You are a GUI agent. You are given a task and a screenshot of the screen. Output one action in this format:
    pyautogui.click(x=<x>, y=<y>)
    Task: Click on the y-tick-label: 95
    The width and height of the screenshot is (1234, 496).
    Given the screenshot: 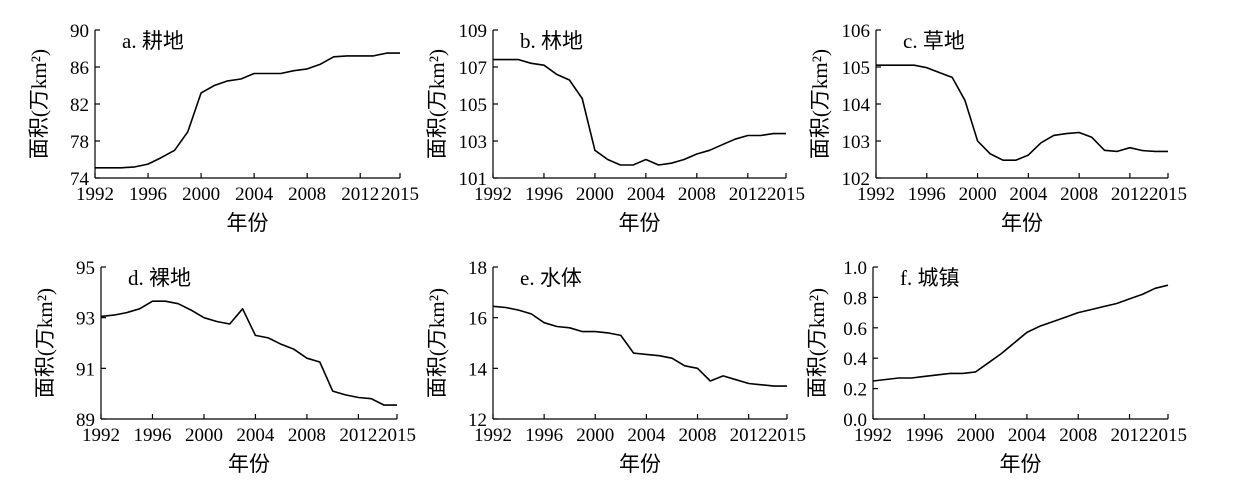 What is the action you would take?
    pyautogui.click(x=85, y=268)
    